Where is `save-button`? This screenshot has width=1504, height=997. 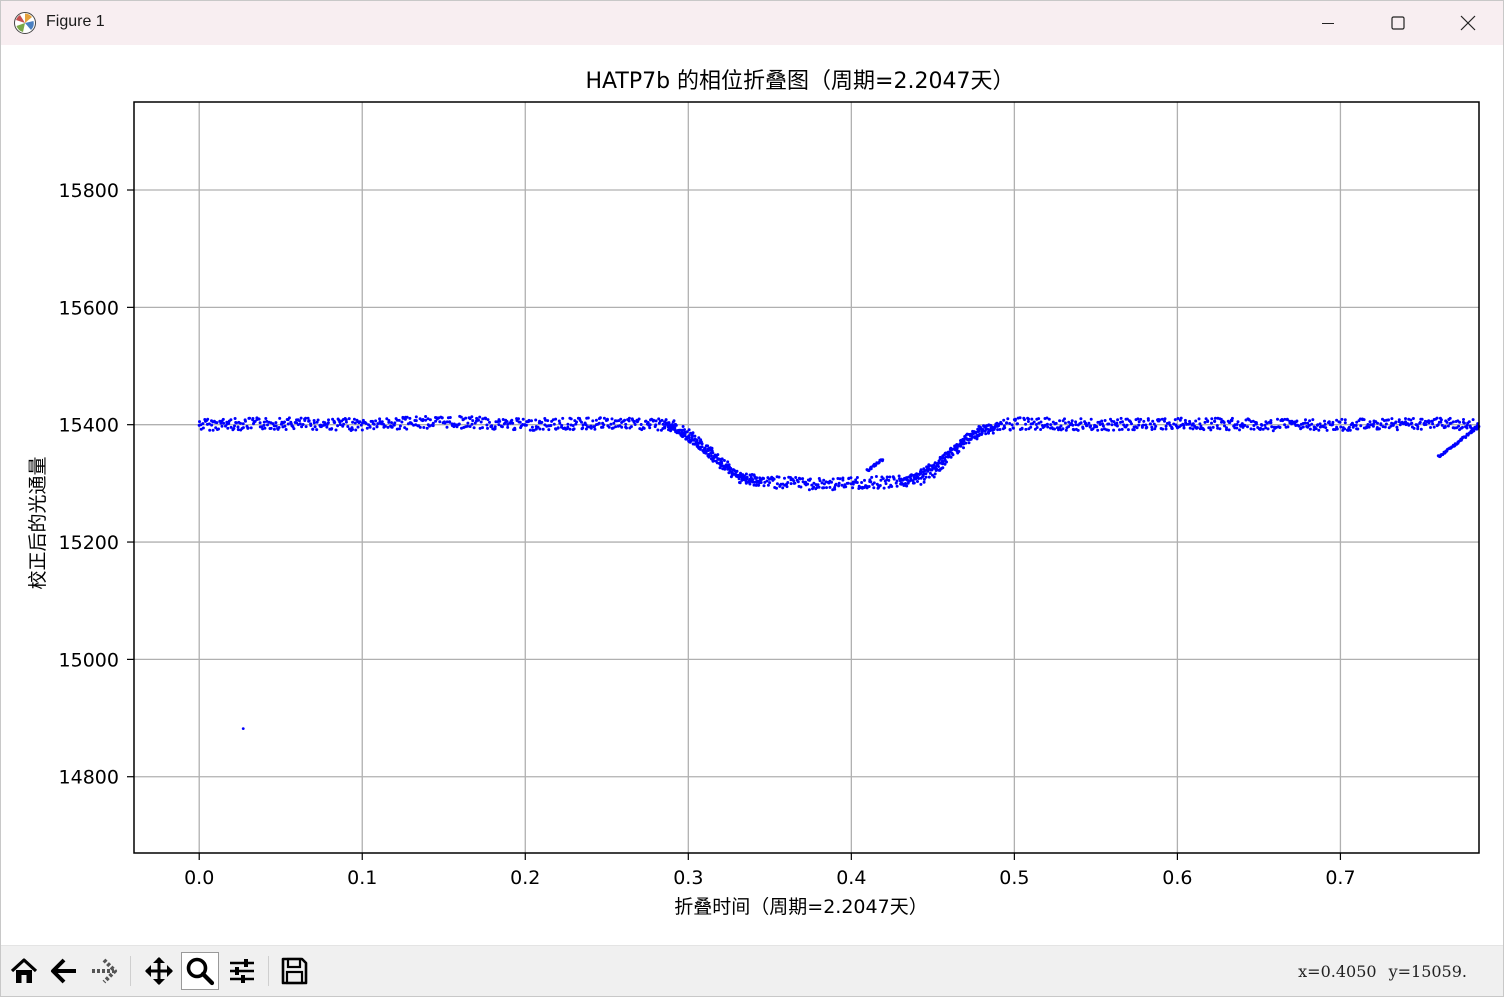
save-button is located at coordinates (294, 971).